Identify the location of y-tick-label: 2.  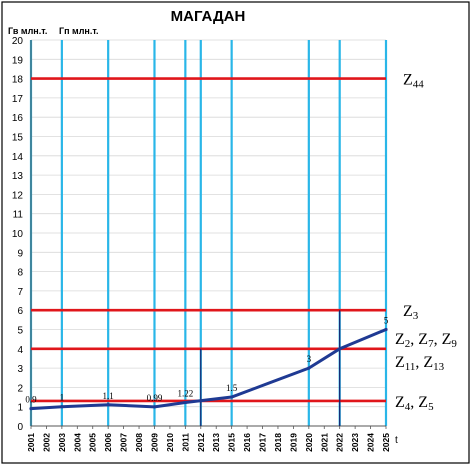
(20, 388).